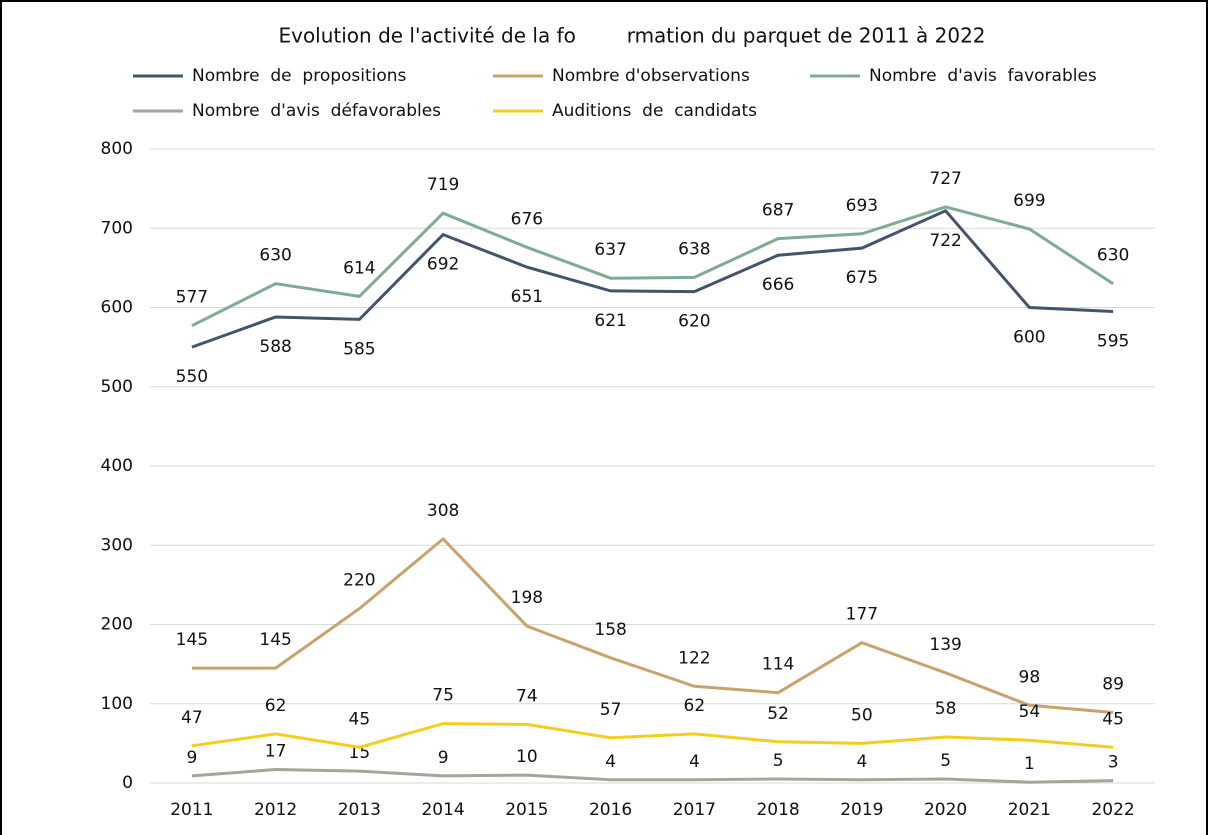 This screenshot has width=1208, height=835. What do you see at coordinates (654, 111) in the screenshot?
I see `legend-label: Auditions de candidats` at bounding box center [654, 111].